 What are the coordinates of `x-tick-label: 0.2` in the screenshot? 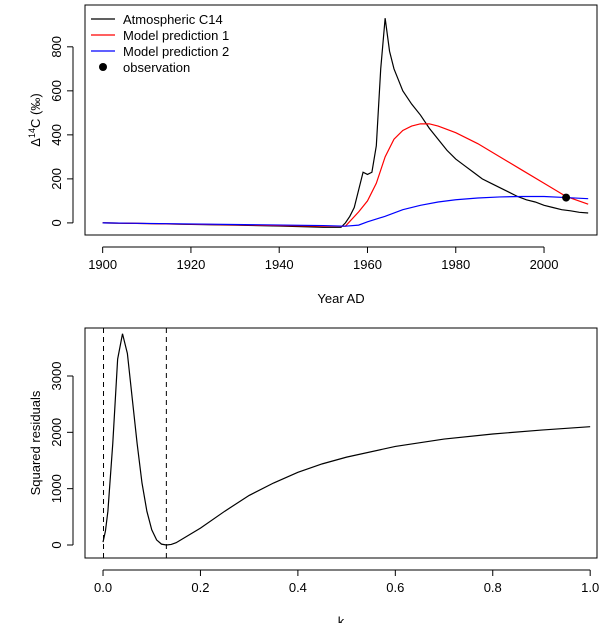 It's located at (200, 587).